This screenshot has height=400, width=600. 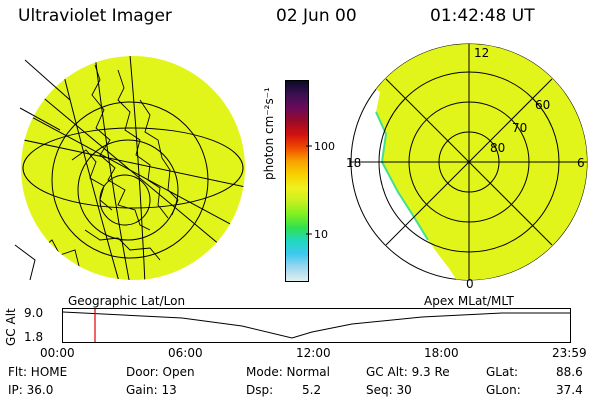 I want to click on timeline-ytick-min: 1.8, so click(x=34, y=337).